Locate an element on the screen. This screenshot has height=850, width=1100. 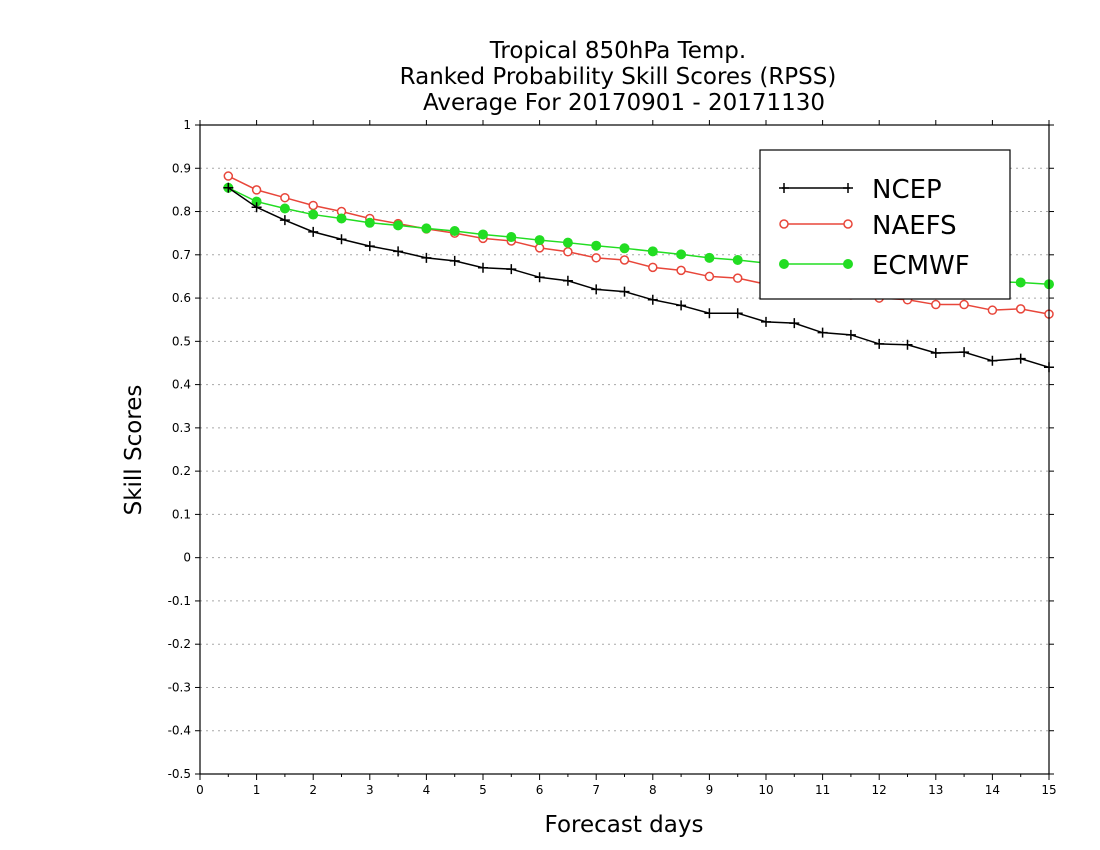
x-tick-label: 4 is located at coordinates (427, 790).